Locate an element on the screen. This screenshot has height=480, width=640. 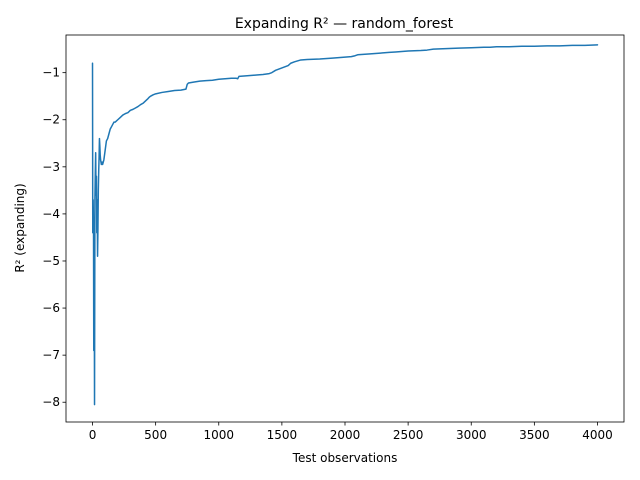
y-tick-label: −4 is located at coordinates (51, 214).